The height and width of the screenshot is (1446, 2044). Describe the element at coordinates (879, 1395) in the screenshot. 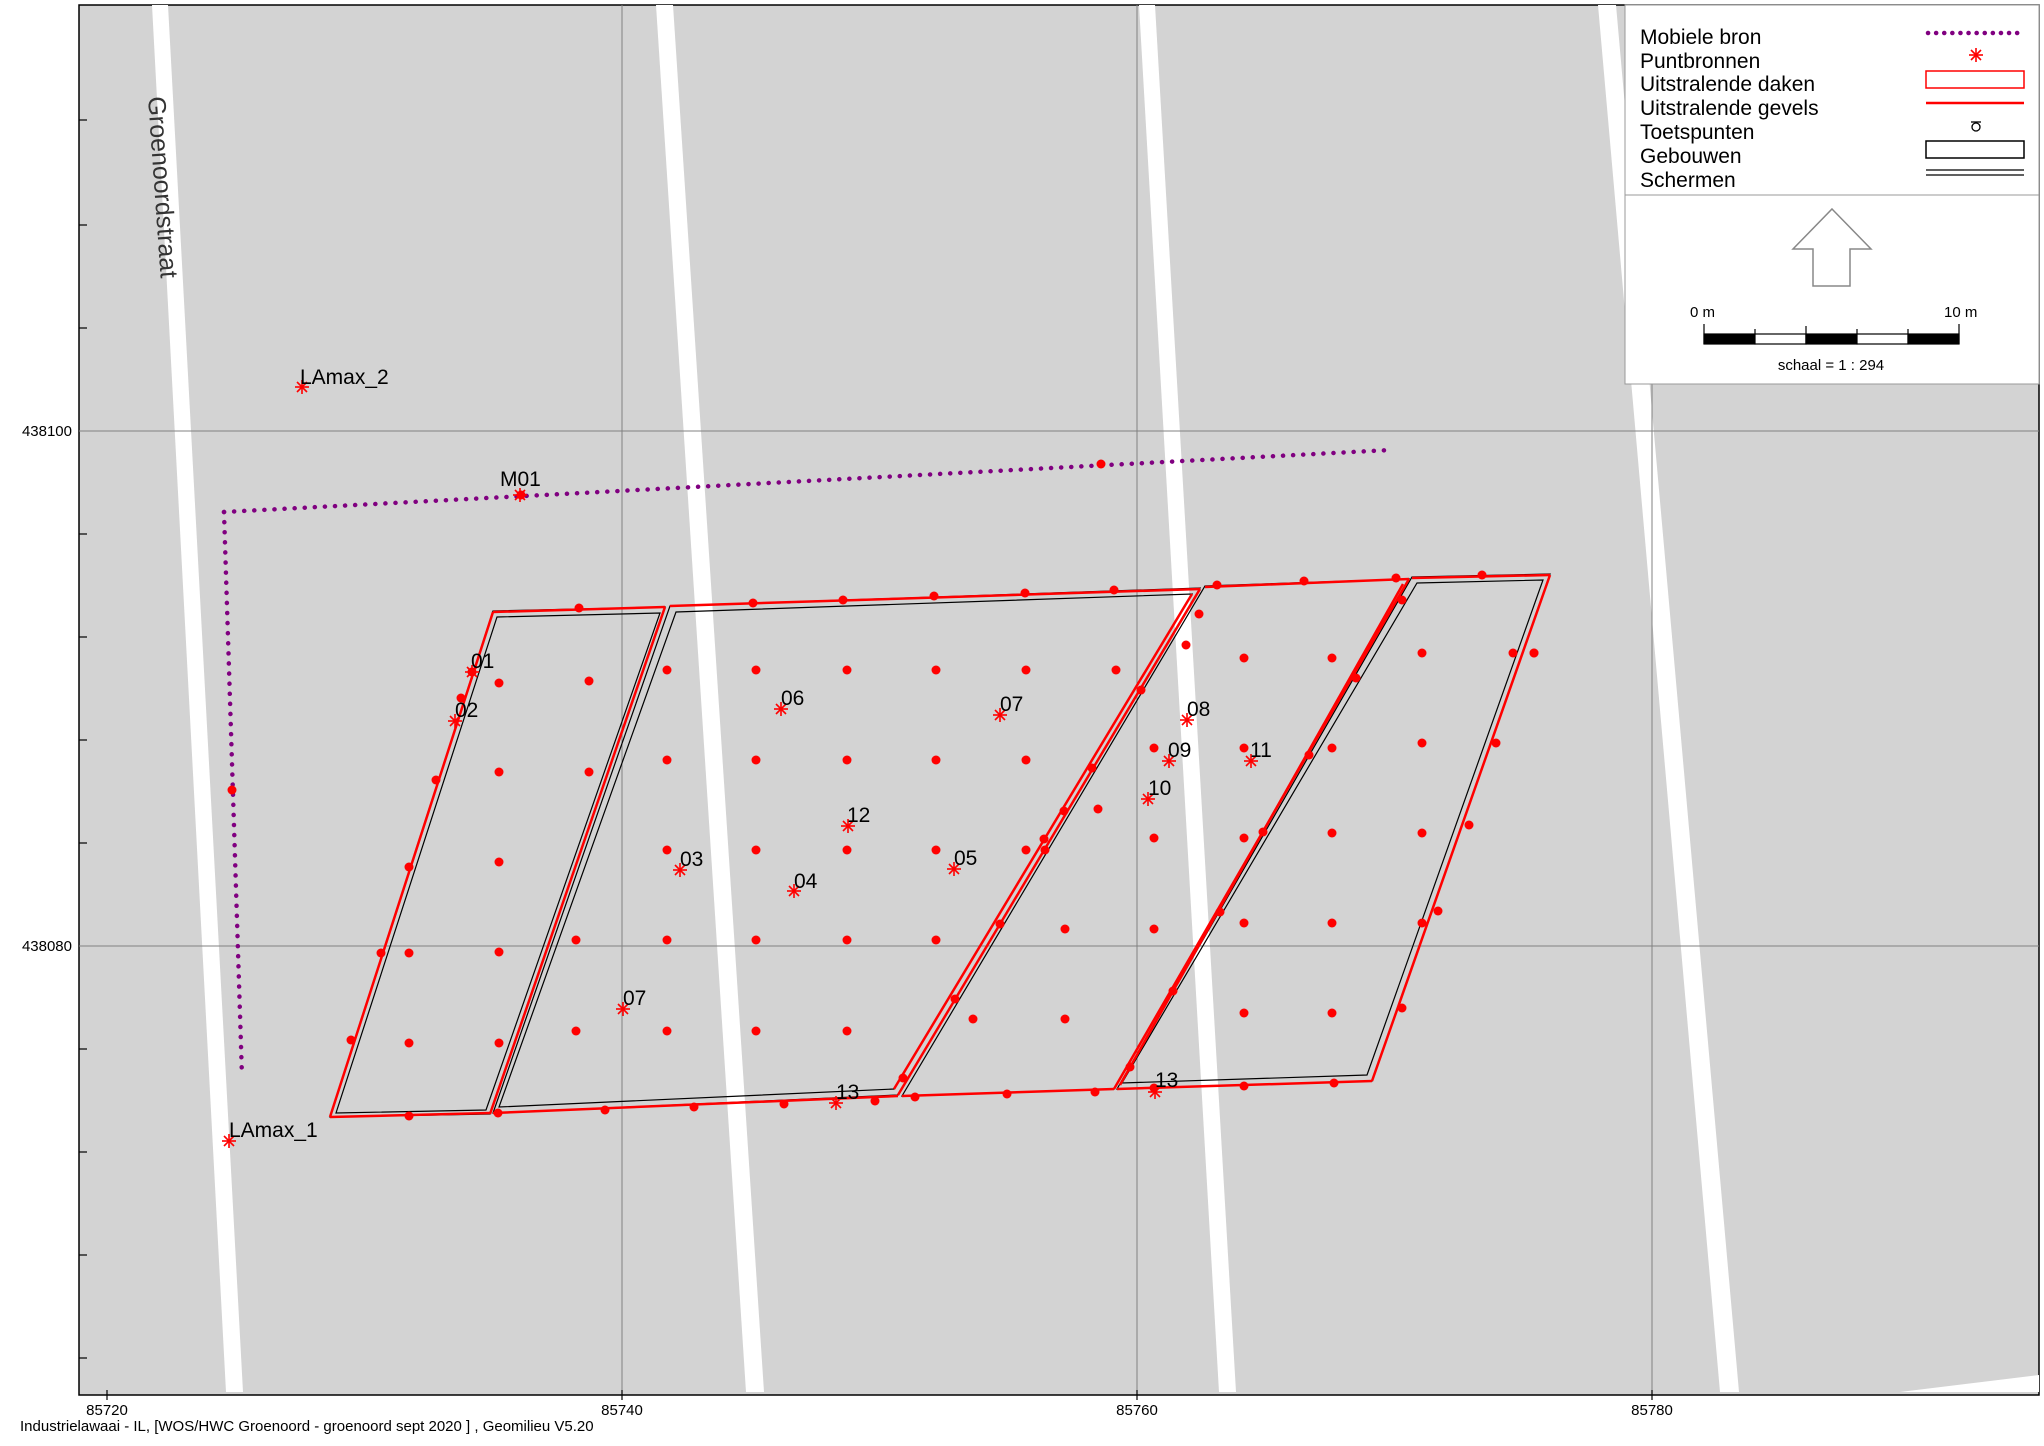

I see `x-axis-ticks` at that location.